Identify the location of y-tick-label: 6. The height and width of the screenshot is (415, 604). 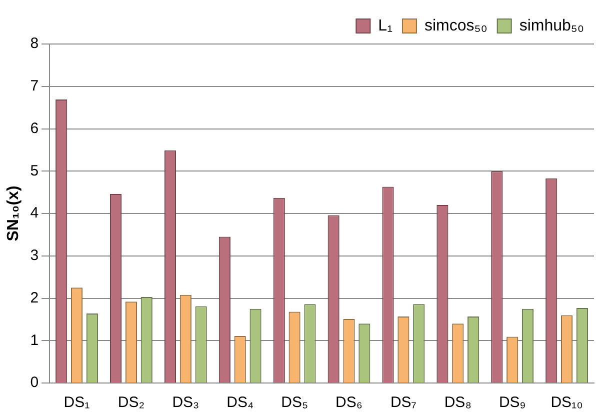
(34, 128).